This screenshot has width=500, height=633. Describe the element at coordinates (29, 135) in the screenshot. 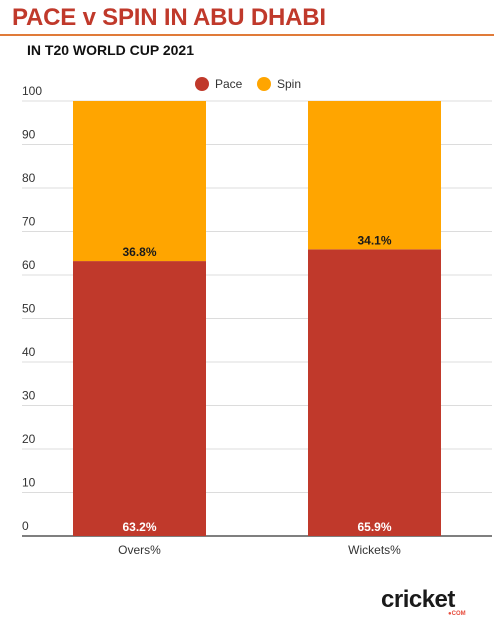

I see `y-tick-label: 90` at that location.